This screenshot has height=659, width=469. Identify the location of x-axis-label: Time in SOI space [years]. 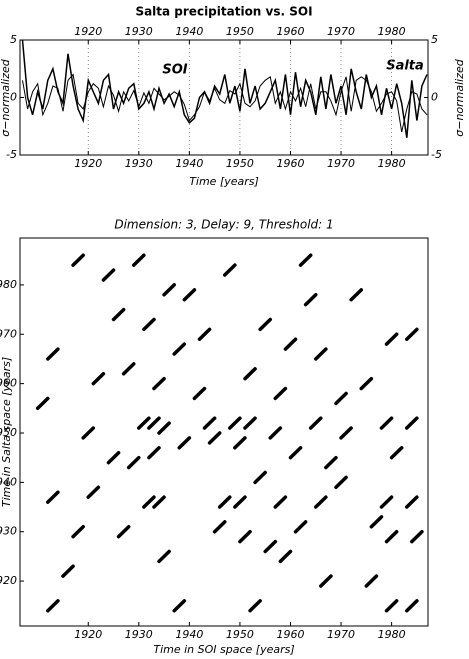
(223, 649).